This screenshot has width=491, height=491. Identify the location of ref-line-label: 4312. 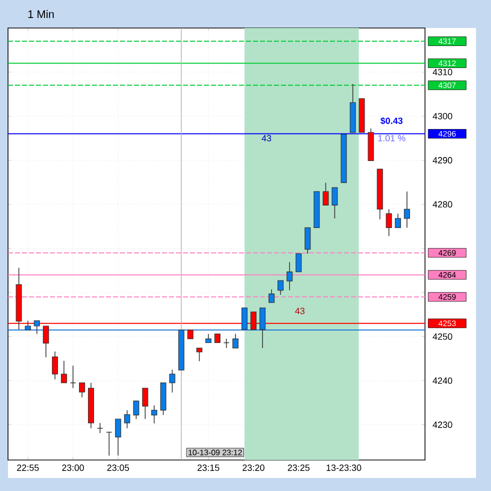
(447, 63).